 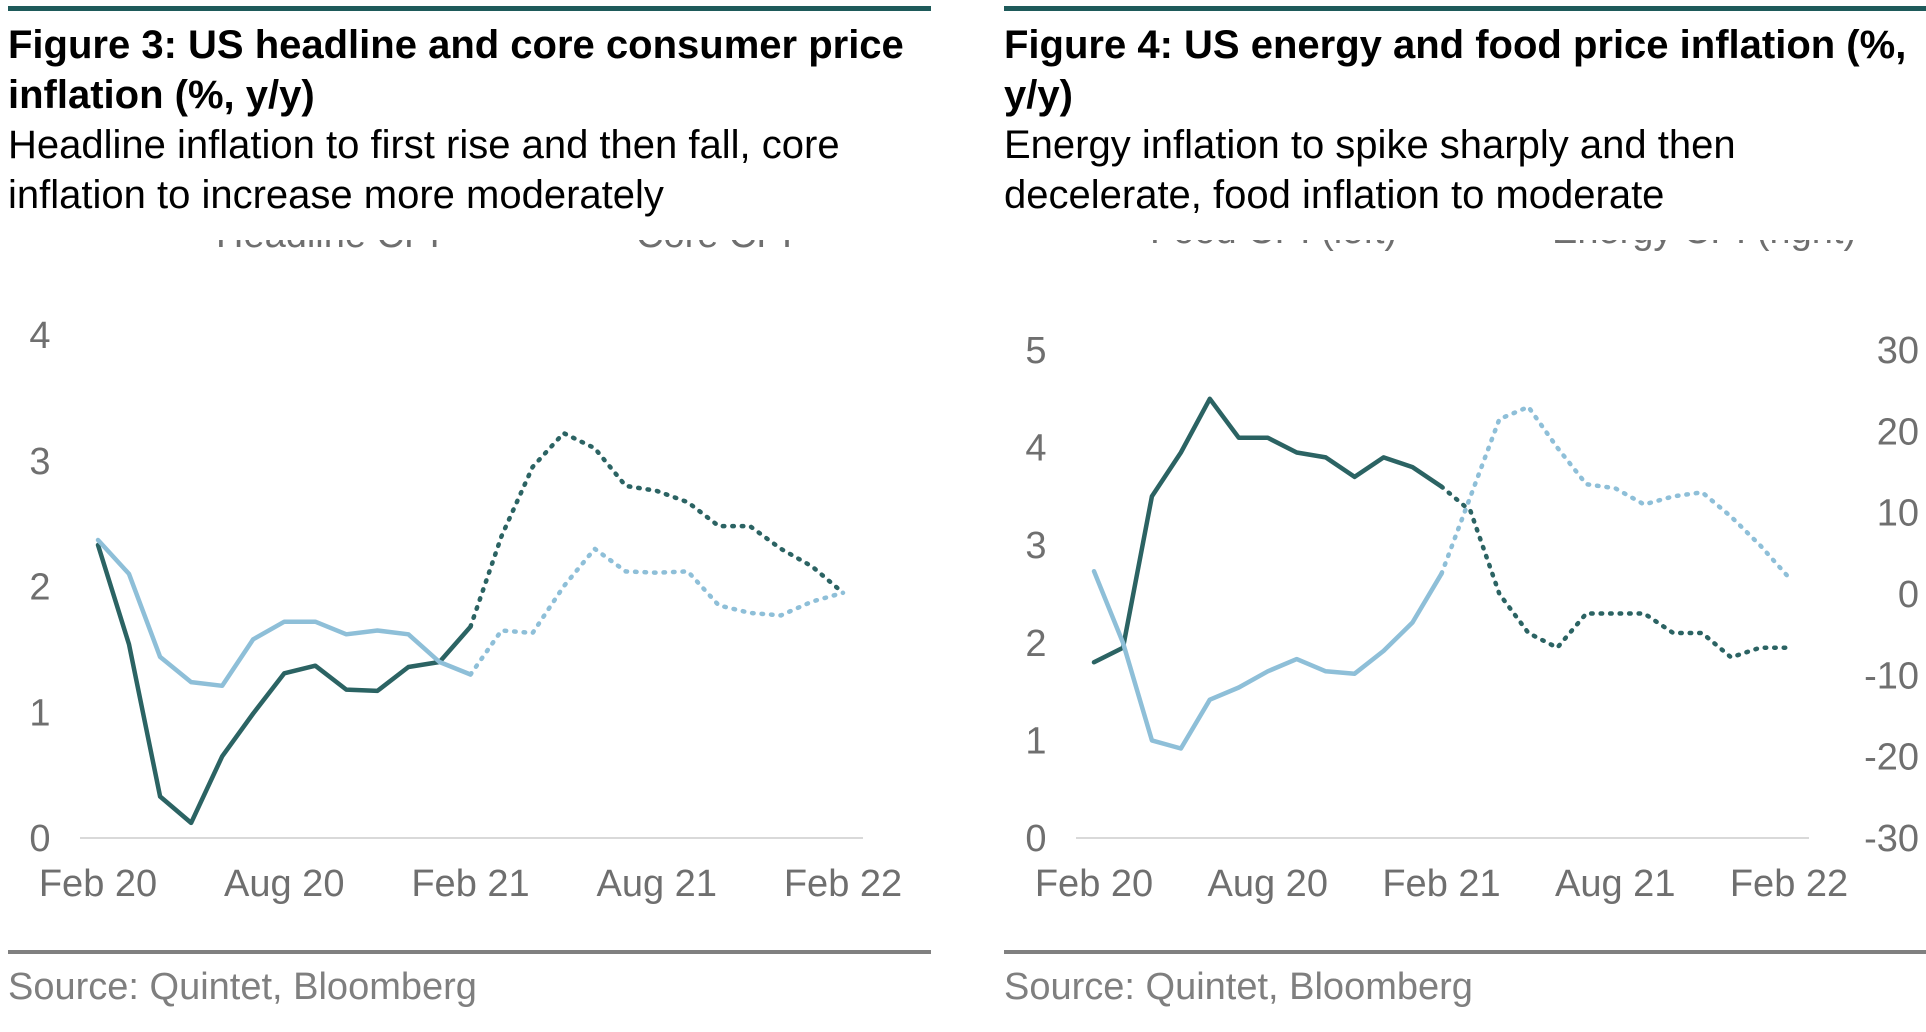 I want to click on legend-label: Food CPI (left), so click(x=1273, y=246).